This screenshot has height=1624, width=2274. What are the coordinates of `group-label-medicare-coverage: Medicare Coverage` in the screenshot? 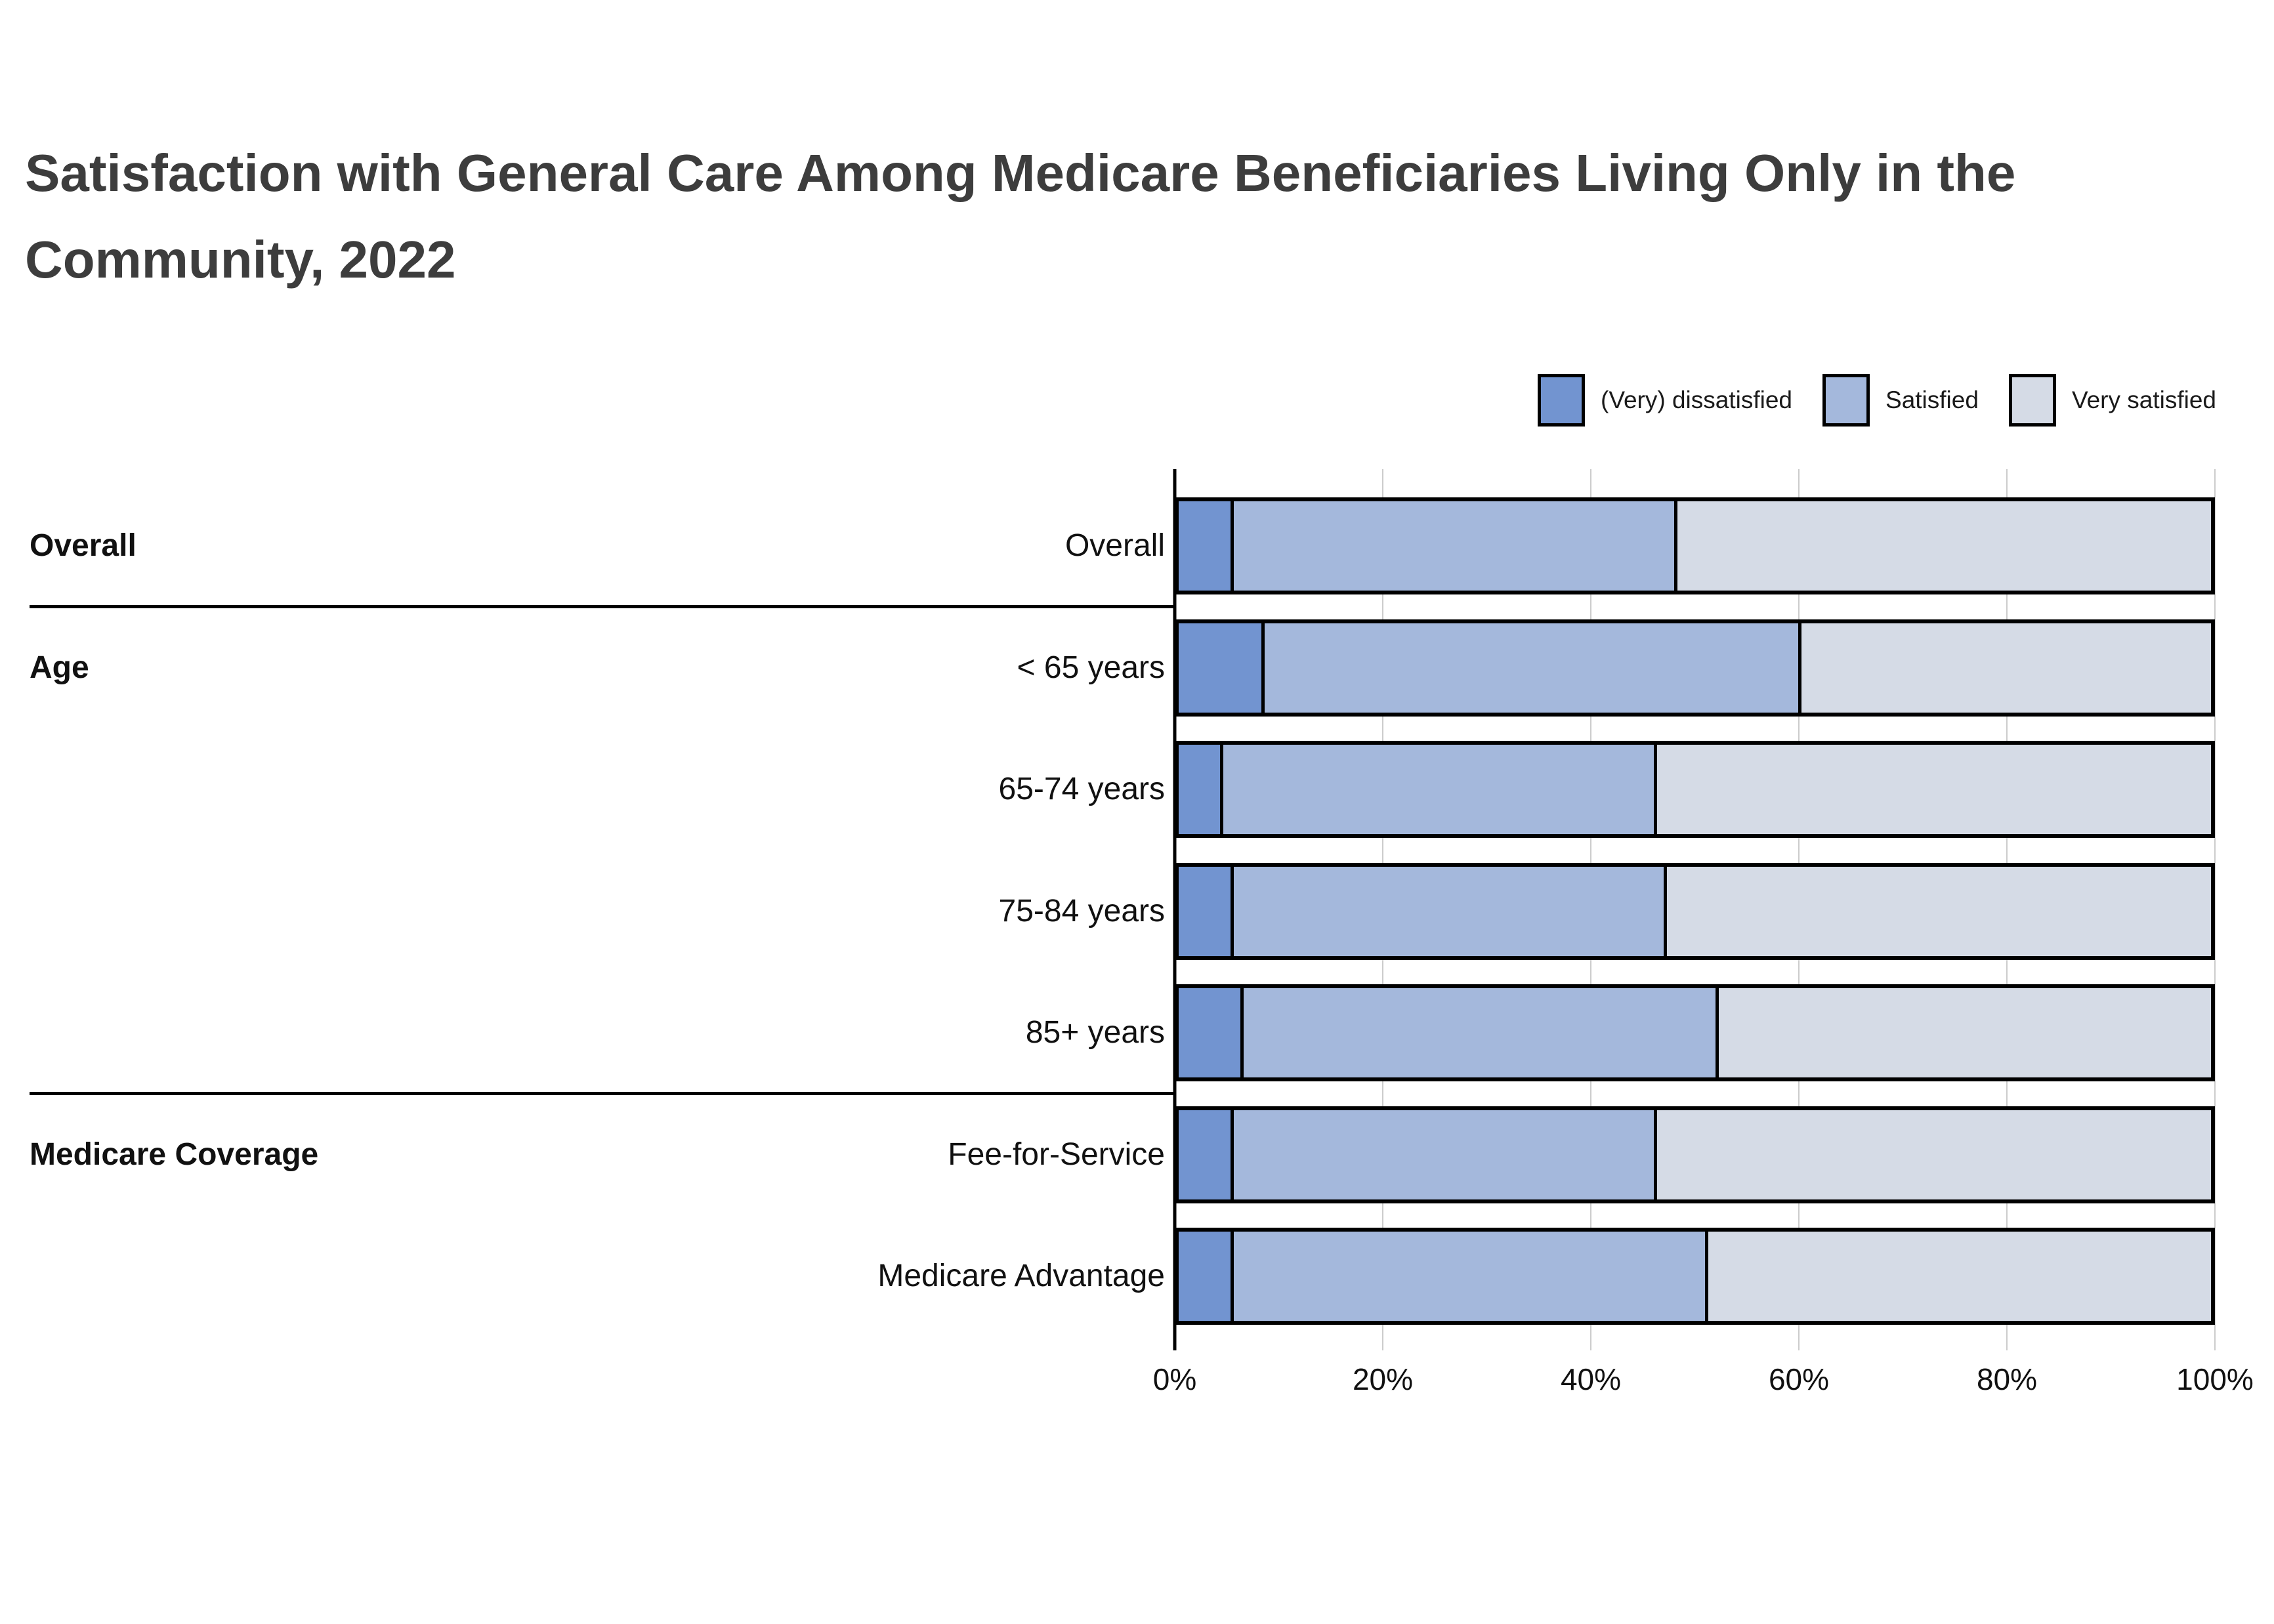 It's located at (174, 1154).